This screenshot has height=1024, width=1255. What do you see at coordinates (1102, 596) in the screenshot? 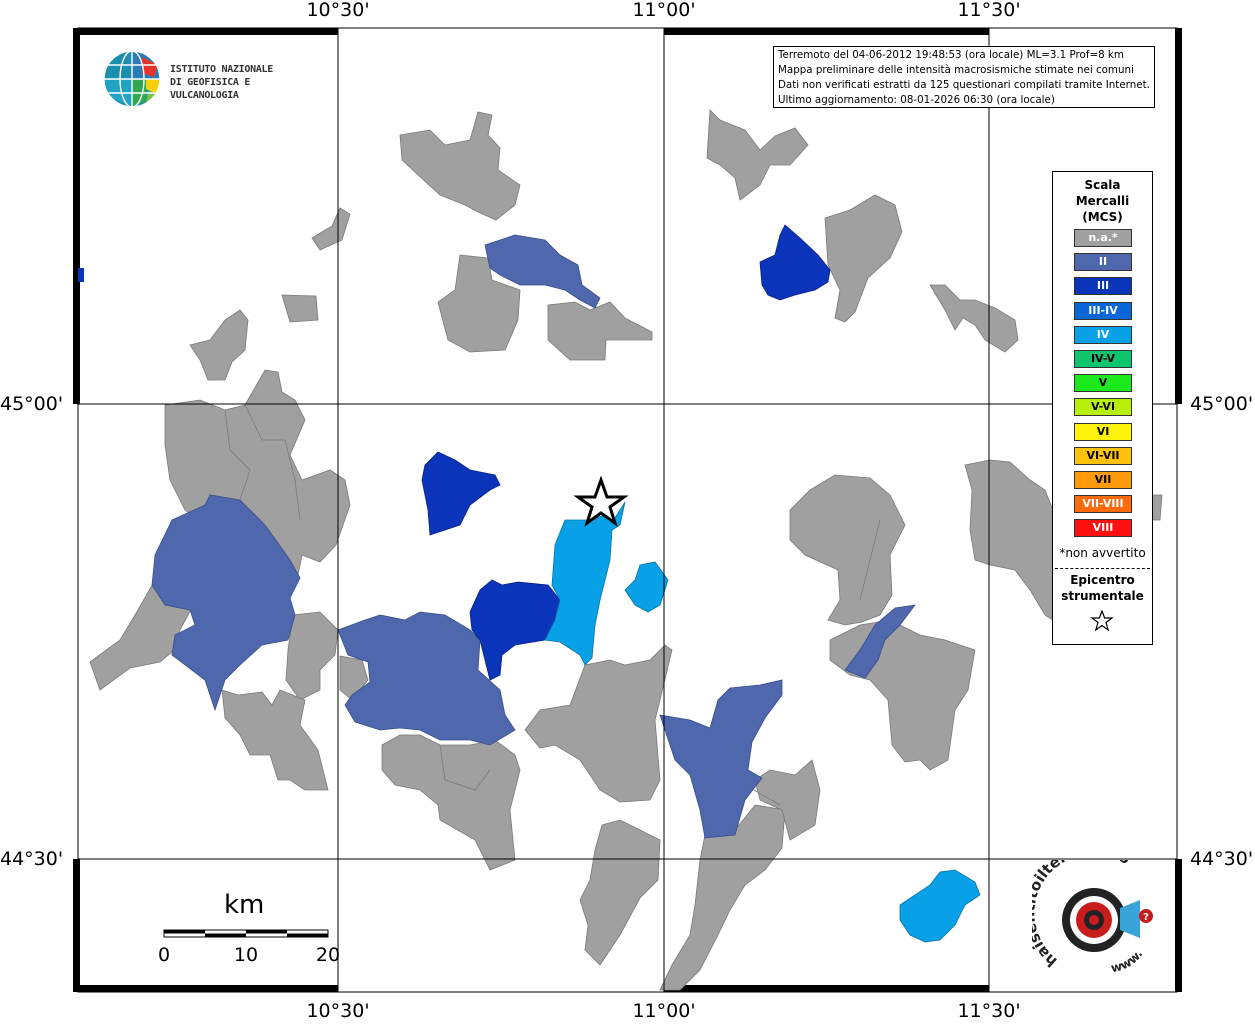
I see `legend-epicenter-line-2: strumentale` at bounding box center [1102, 596].